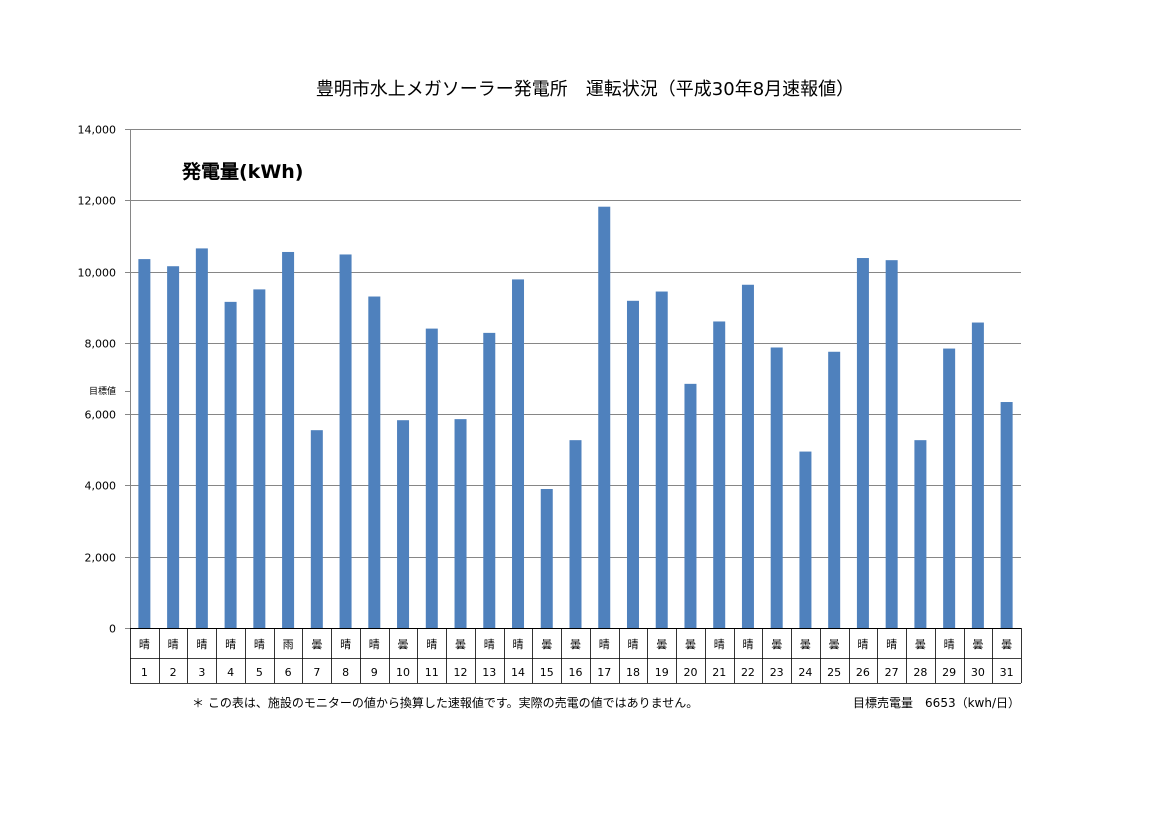 This screenshot has width=1169, height=826. What do you see at coordinates (288, 644) in the screenshot?
I see `weather-label: 雨` at bounding box center [288, 644].